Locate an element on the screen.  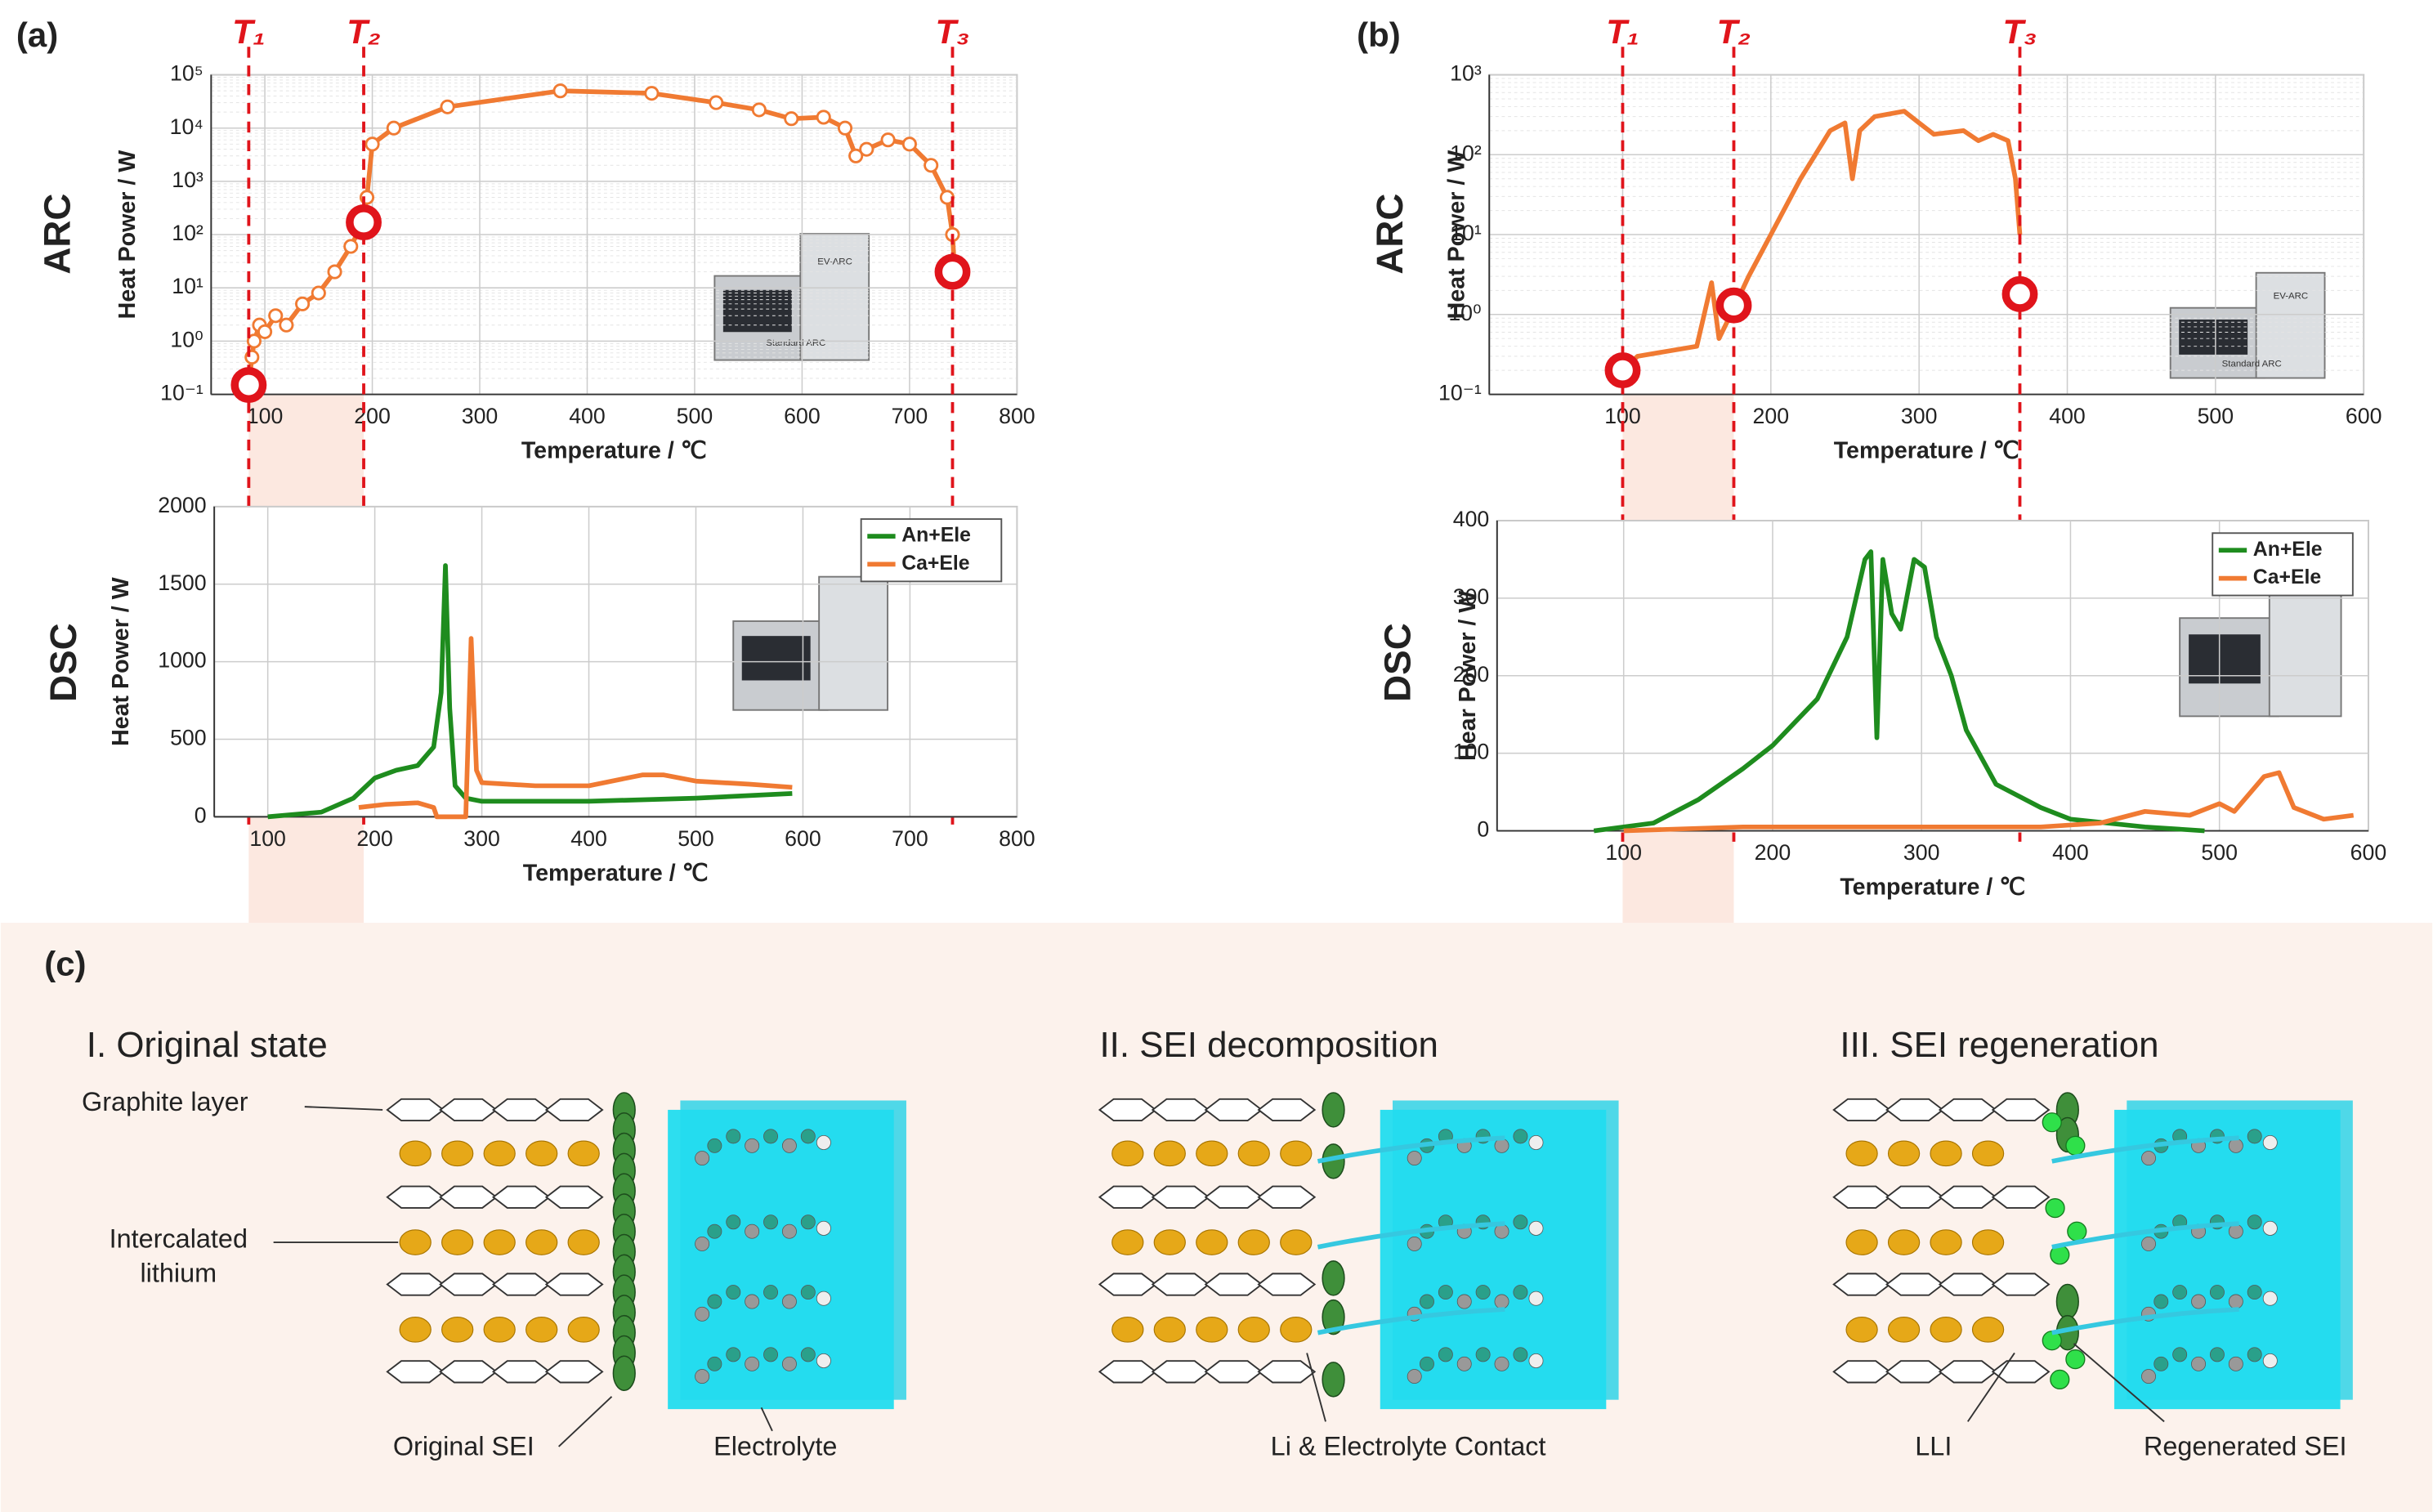
x-tick-label: 100 is located at coordinates (265, 416).